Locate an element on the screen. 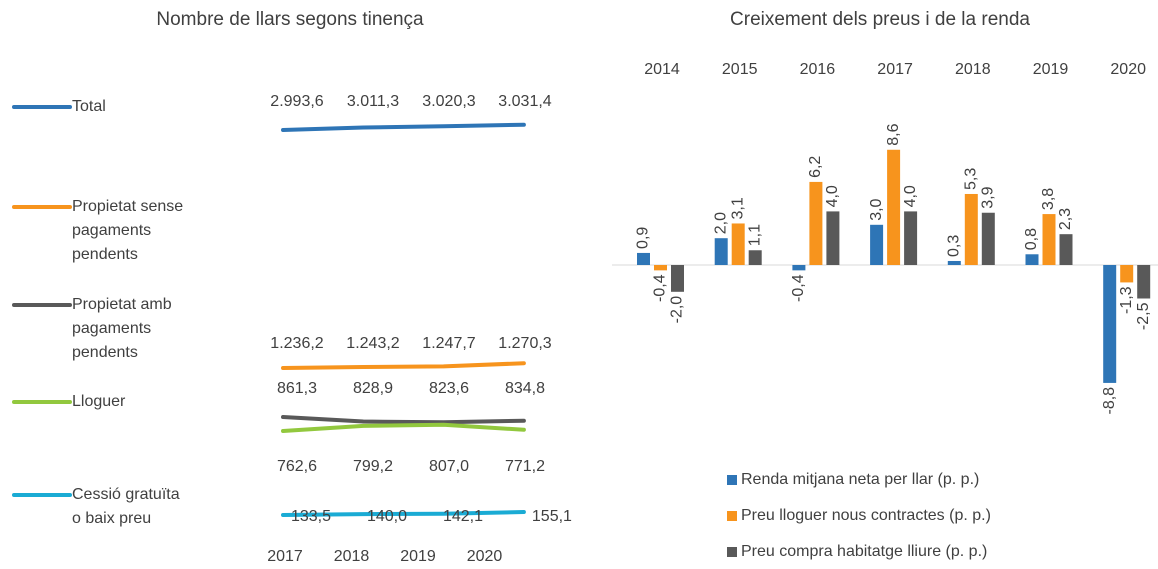 Image resolution: width=1158 pixels, height=569 pixels. data-label: 1.270,3 is located at coordinates (524, 343).